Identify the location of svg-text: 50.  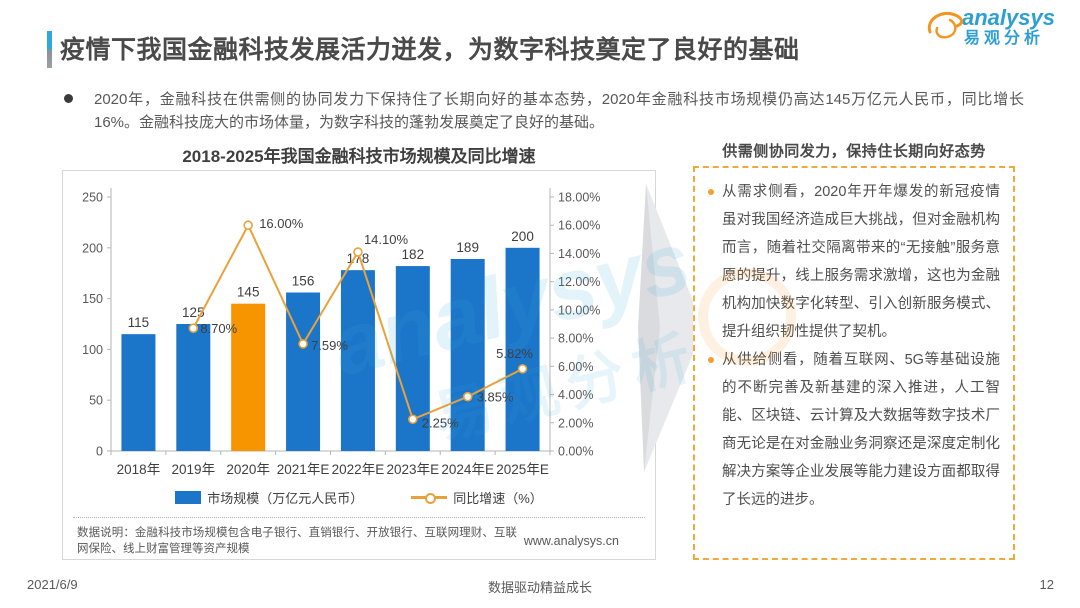
(96, 401).